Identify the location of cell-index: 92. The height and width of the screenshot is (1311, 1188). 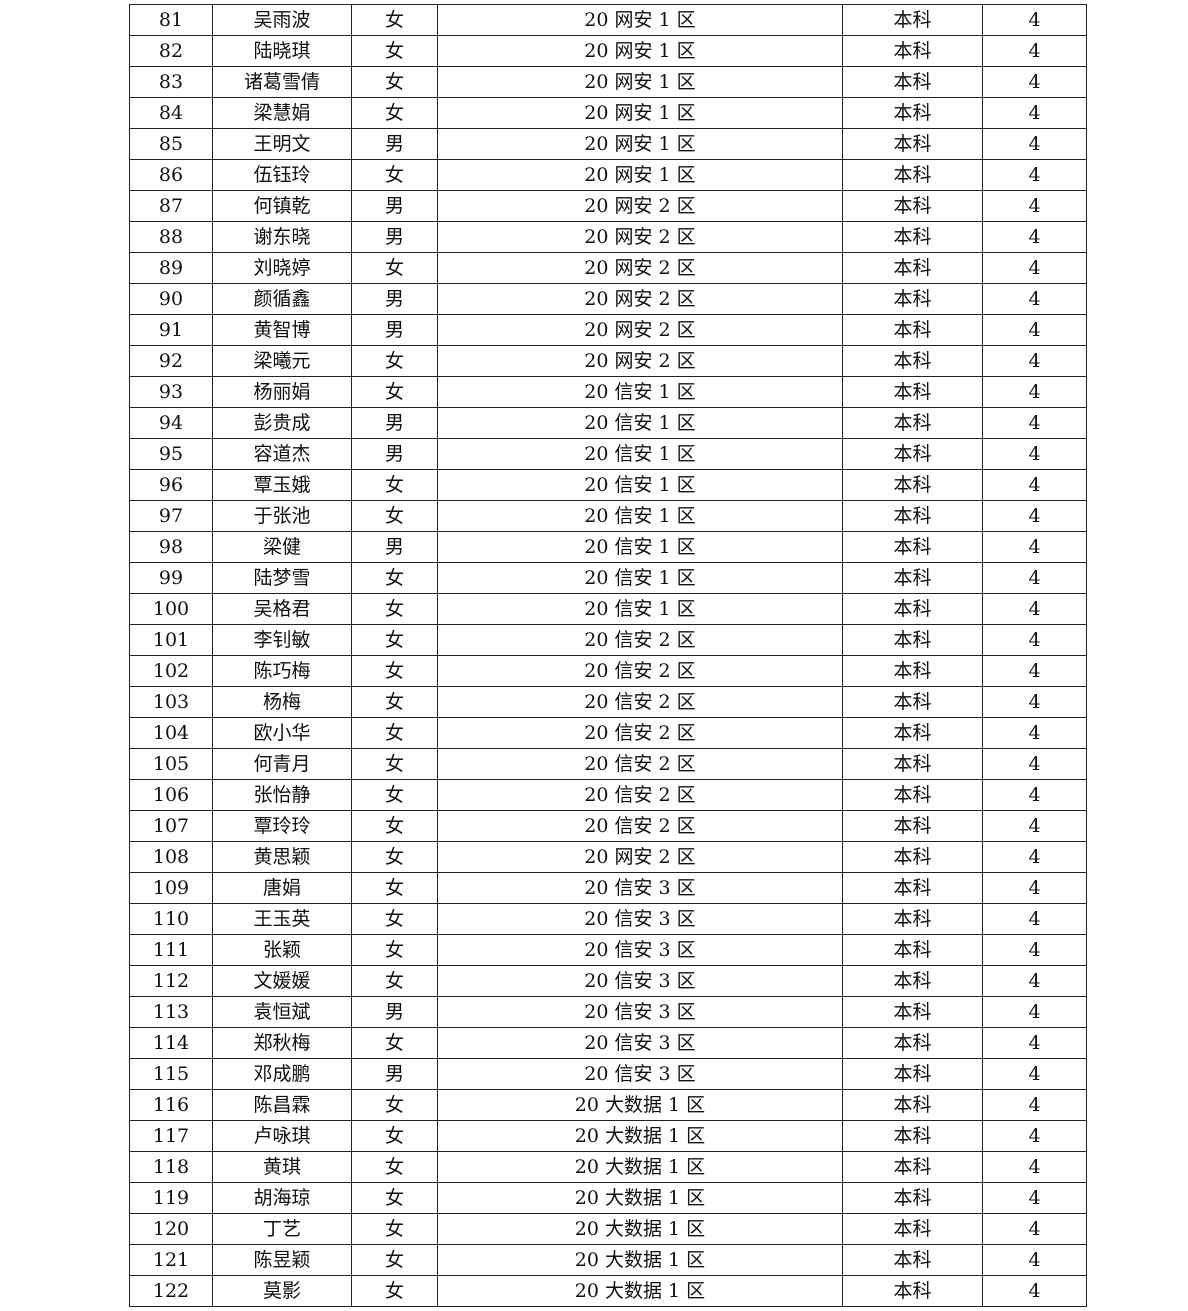
(171, 361).